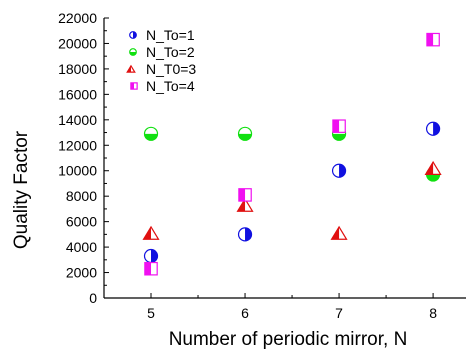  I want to click on legend-icon-s4, so click(134, 86).